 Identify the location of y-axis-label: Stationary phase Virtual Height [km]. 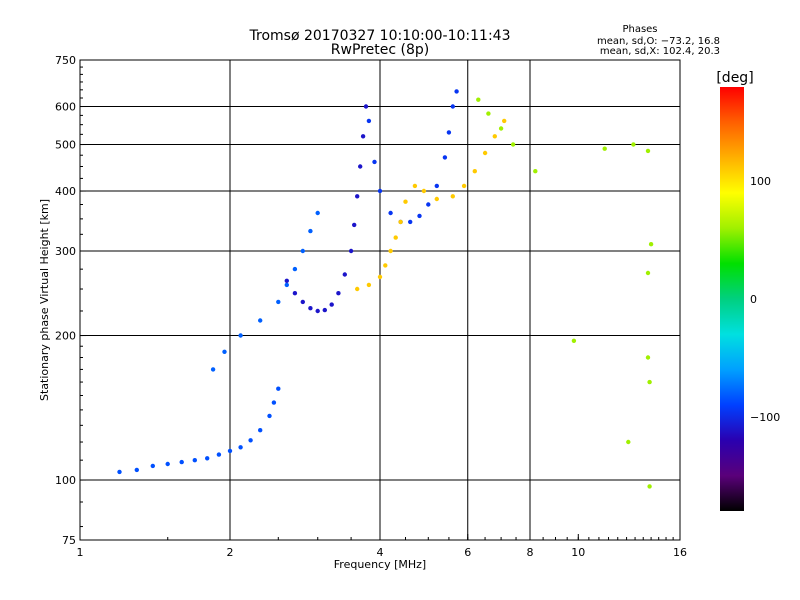
(44, 300).